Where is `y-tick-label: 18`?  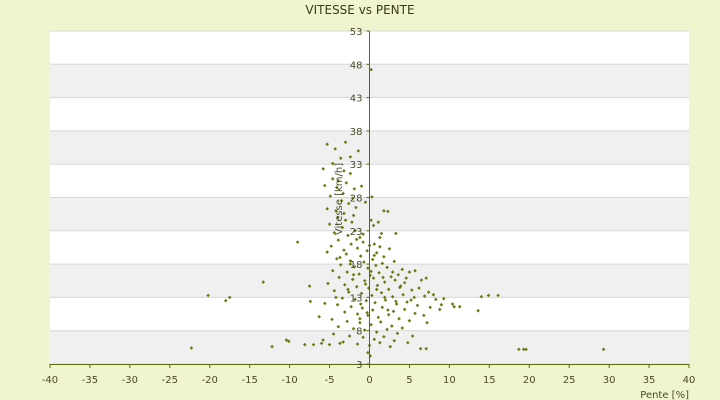 y-tick-label: 18 is located at coordinates (356, 265).